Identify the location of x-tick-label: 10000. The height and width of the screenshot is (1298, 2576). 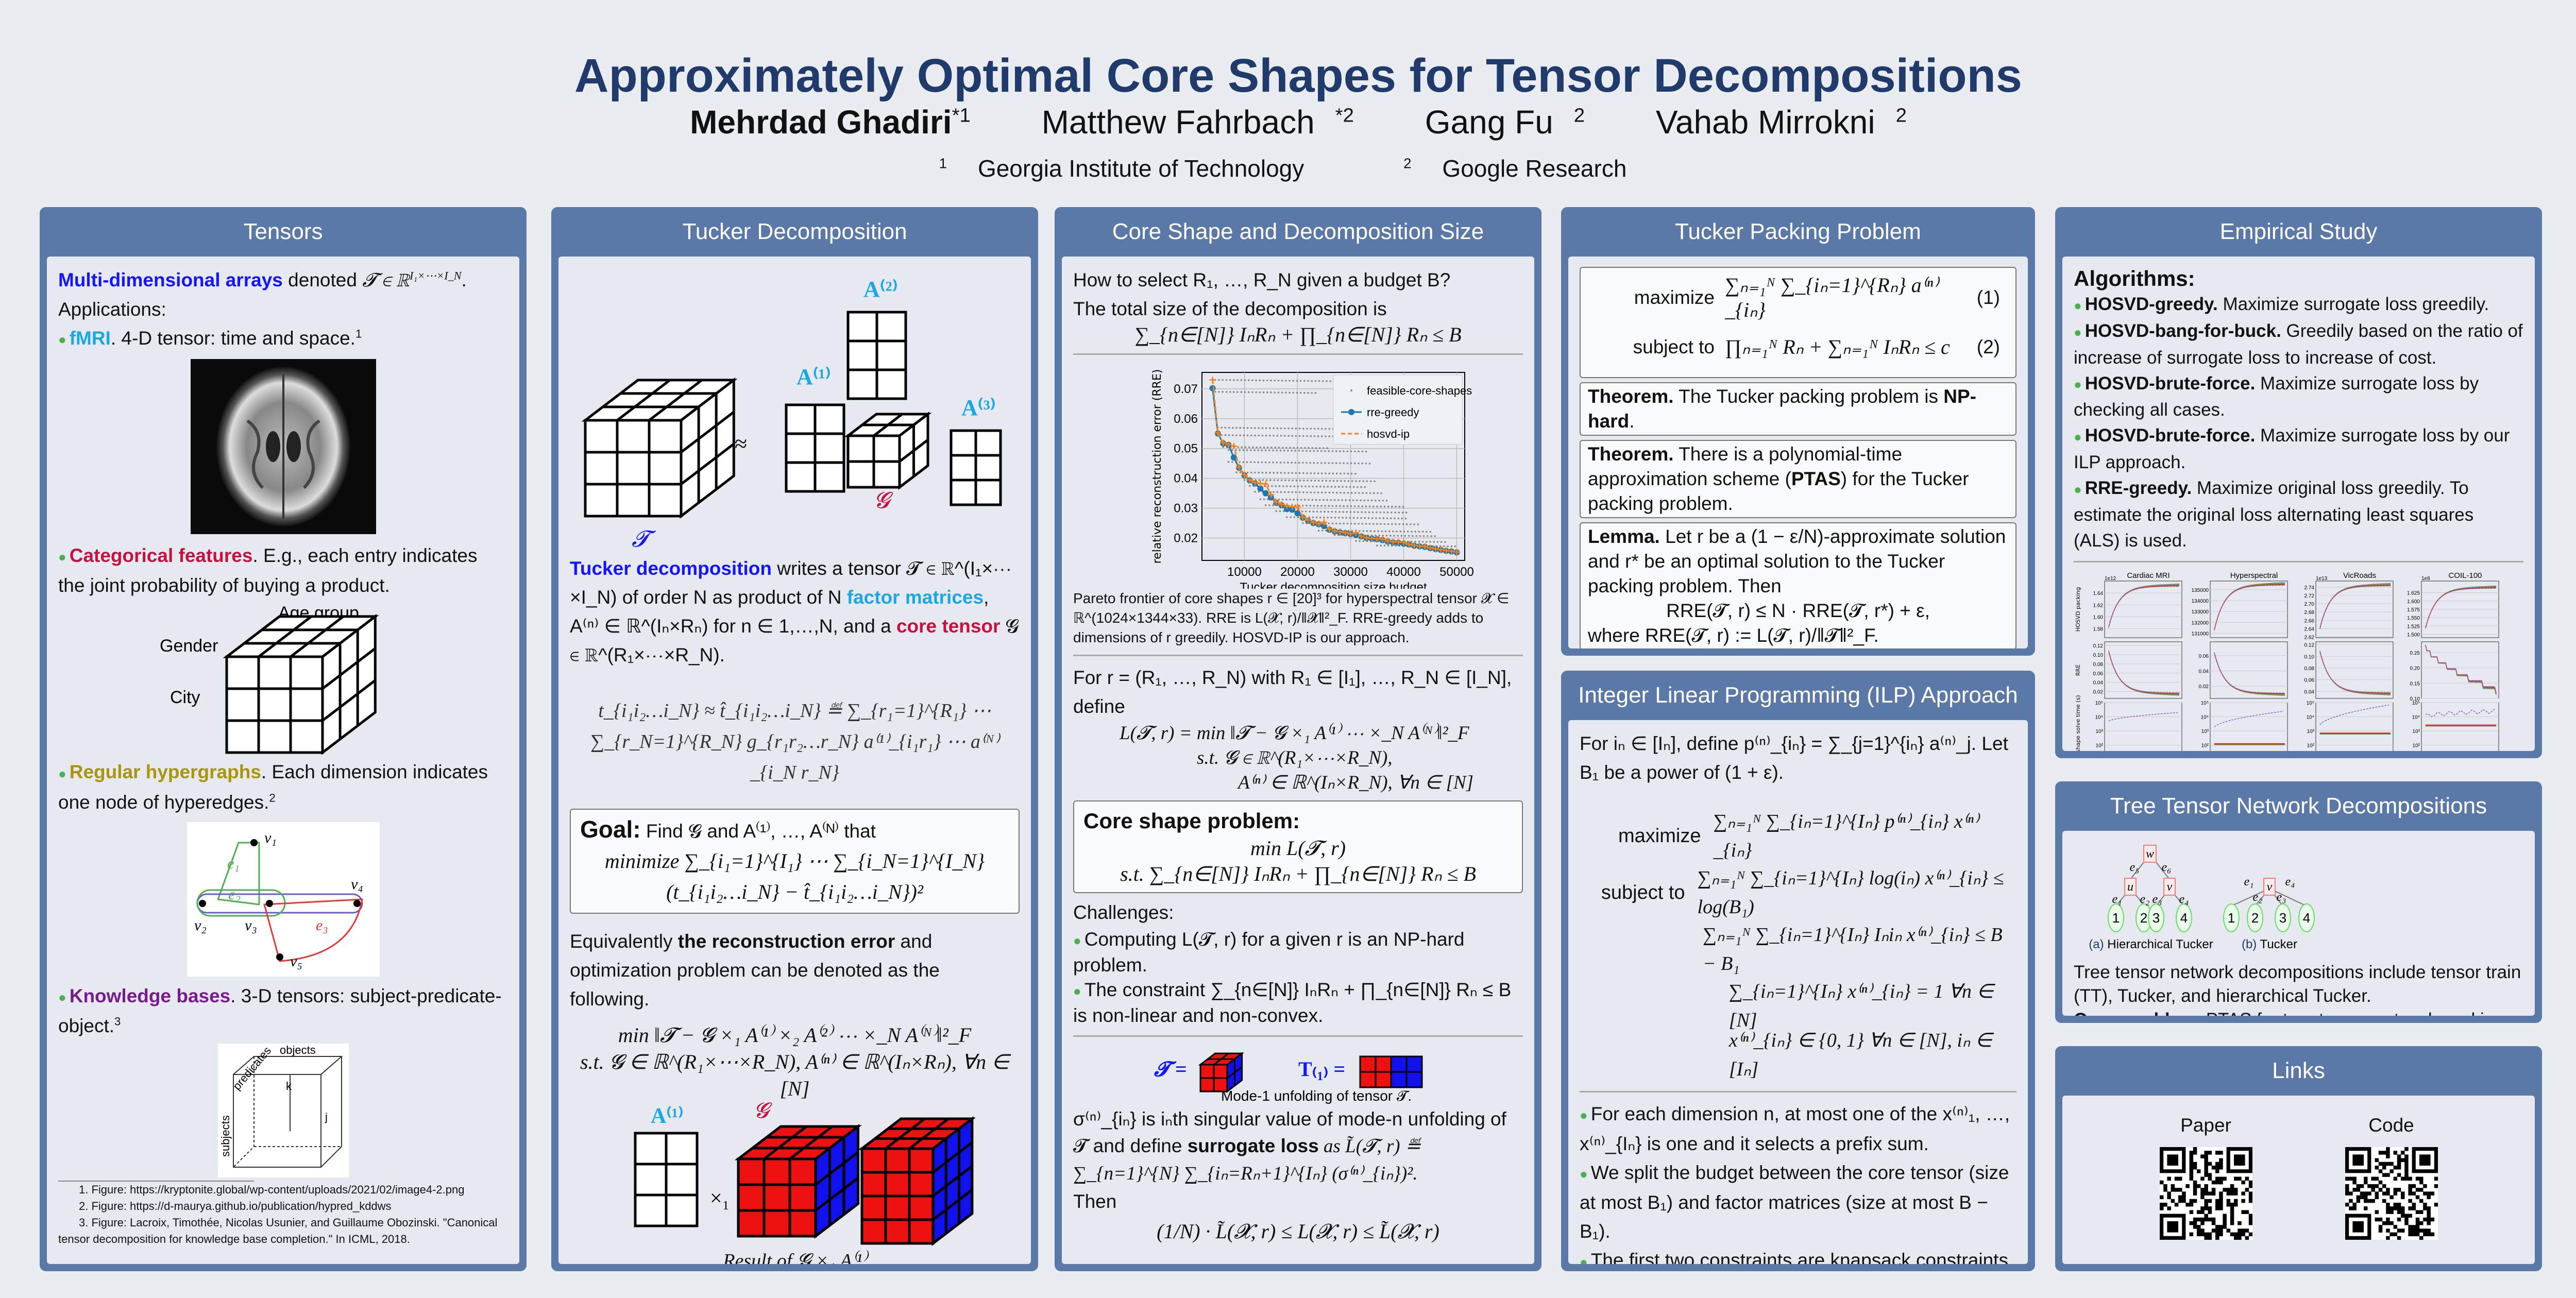
(1244, 572).